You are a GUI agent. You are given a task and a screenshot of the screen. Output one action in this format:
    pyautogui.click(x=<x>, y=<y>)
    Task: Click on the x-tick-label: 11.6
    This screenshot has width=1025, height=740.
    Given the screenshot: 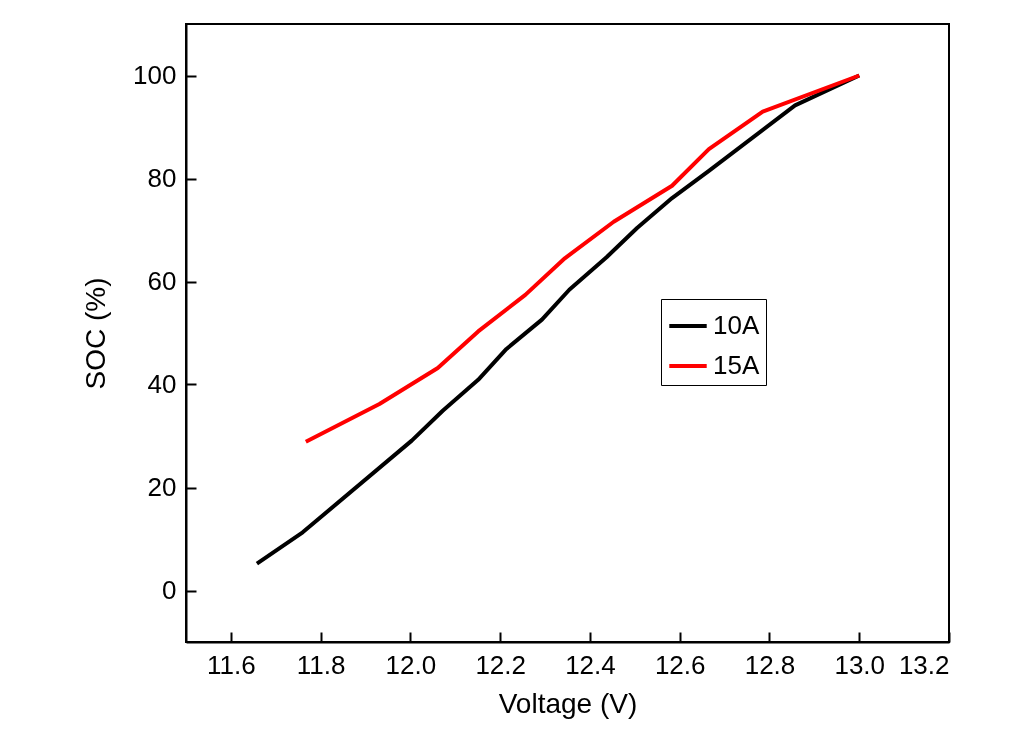 What is the action you would take?
    pyautogui.click(x=231, y=664)
    